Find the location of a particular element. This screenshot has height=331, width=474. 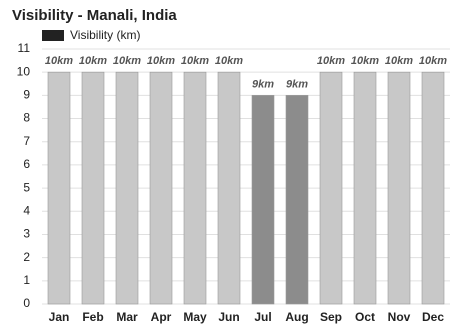

y-tick-label: 1 is located at coordinates (26, 280).